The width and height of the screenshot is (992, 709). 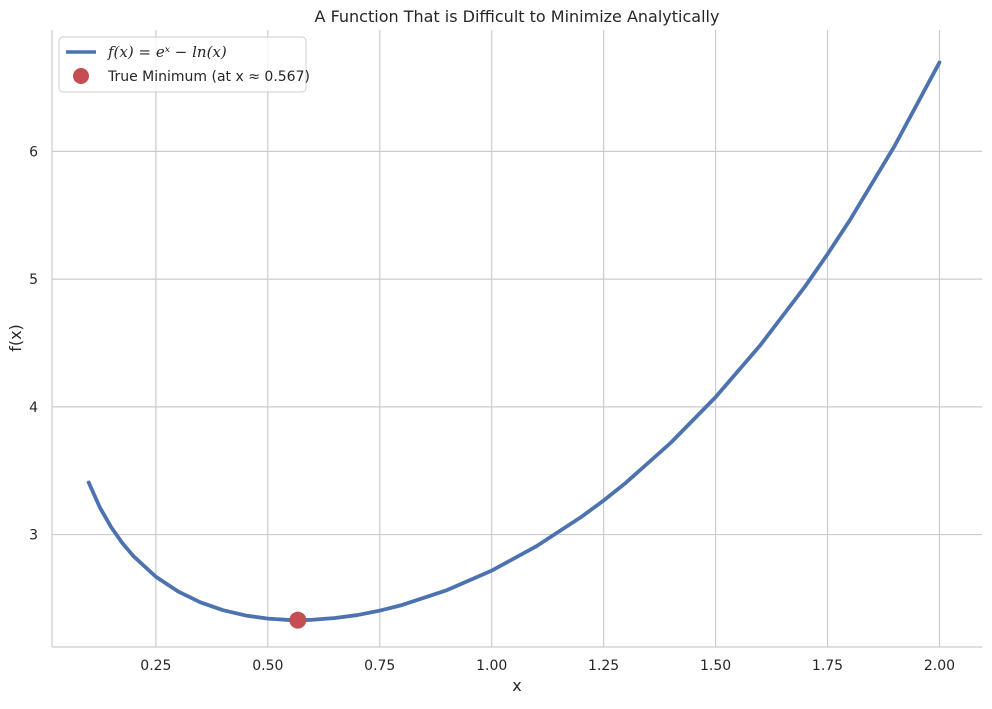 I want to click on x-tick-label: 1.00, so click(x=491, y=666).